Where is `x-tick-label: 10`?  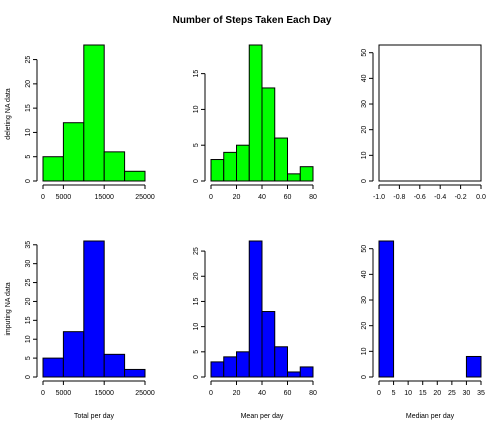
x-tick-label: 10 is located at coordinates (408, 393).